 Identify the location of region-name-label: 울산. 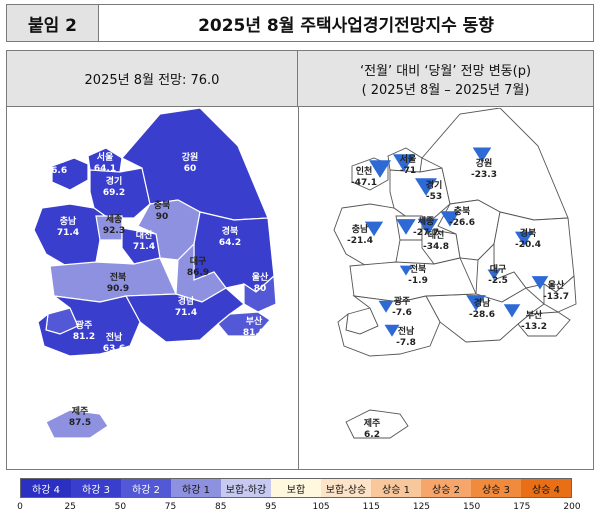
(260, 277).